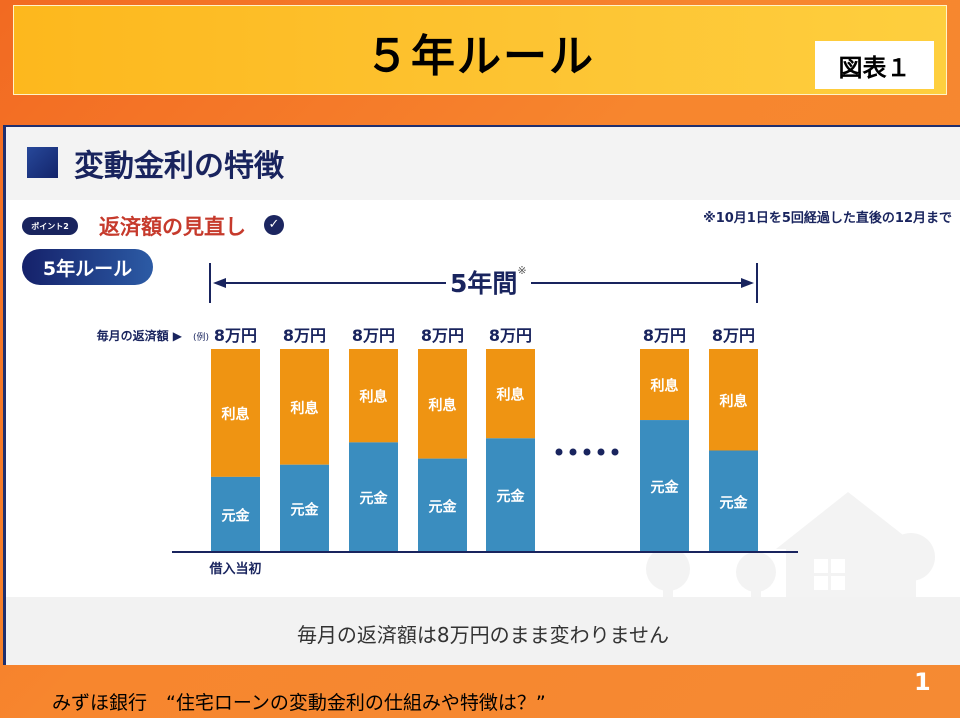 Image resolution: width=960 pixels, height=718 pixels. What do you see at coordinates (42, 162) in the screenshot?
I see `heading-square-icon` at bounding box center [42, 162].